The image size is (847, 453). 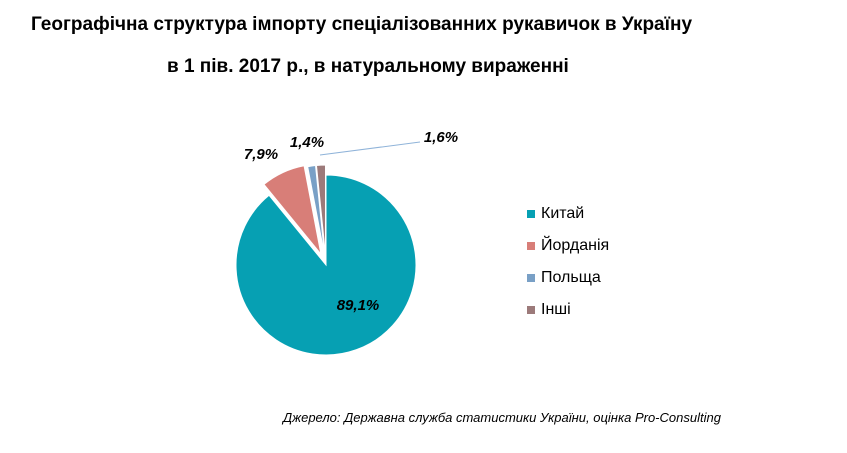 I want to click on legend-item-poland: Польща, so click(x=568, y=278).